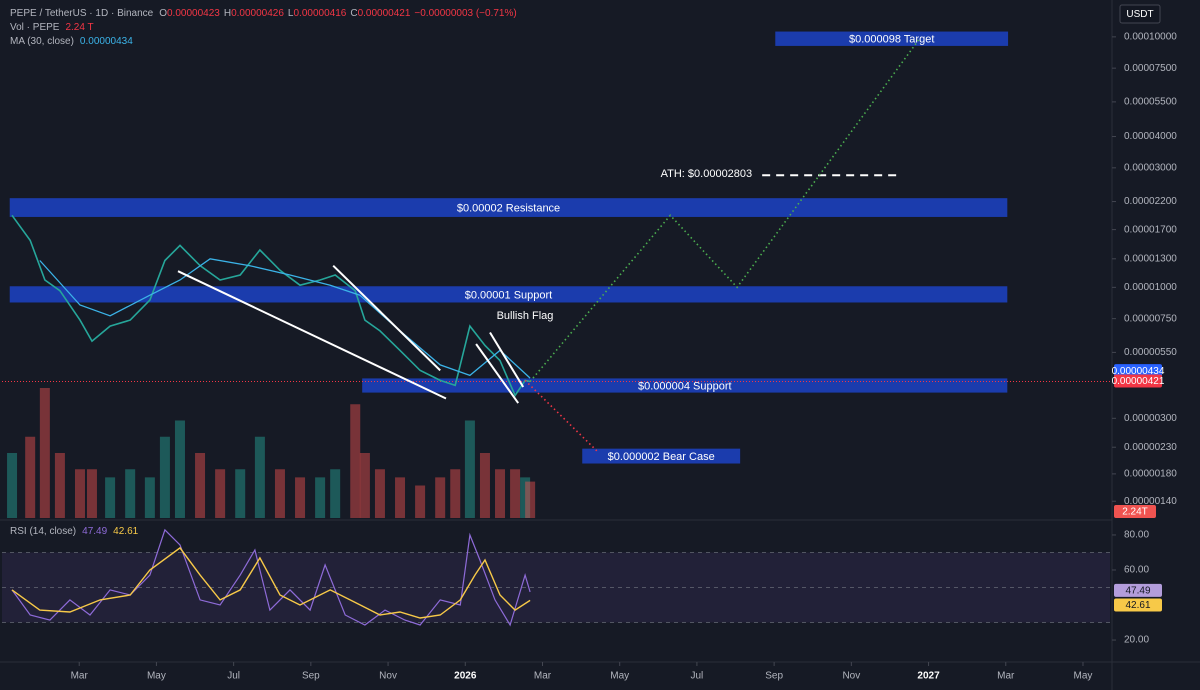 The width and height of the screenshot is (1200, 690). I want to click on rsi-ma-legend-value: 42.61, so click(125, 531).